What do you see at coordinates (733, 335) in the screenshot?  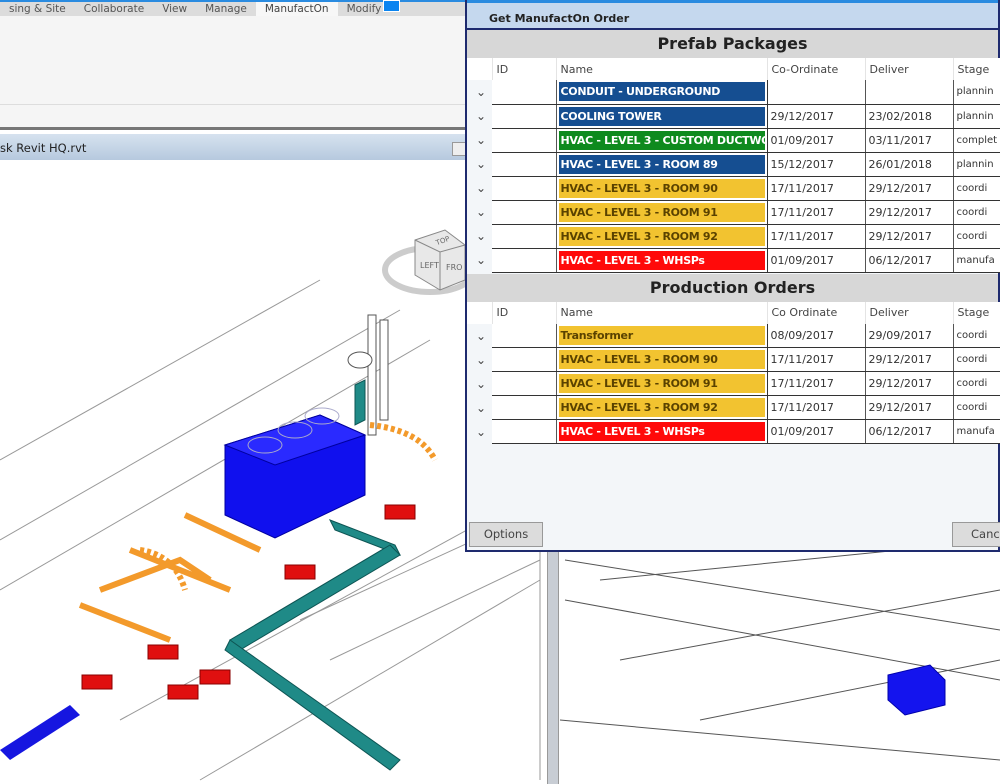 I see `table-row: ⌄ Transformer 08/09/2017 29/09/2017 coordi` at bounding box center [733, 335].